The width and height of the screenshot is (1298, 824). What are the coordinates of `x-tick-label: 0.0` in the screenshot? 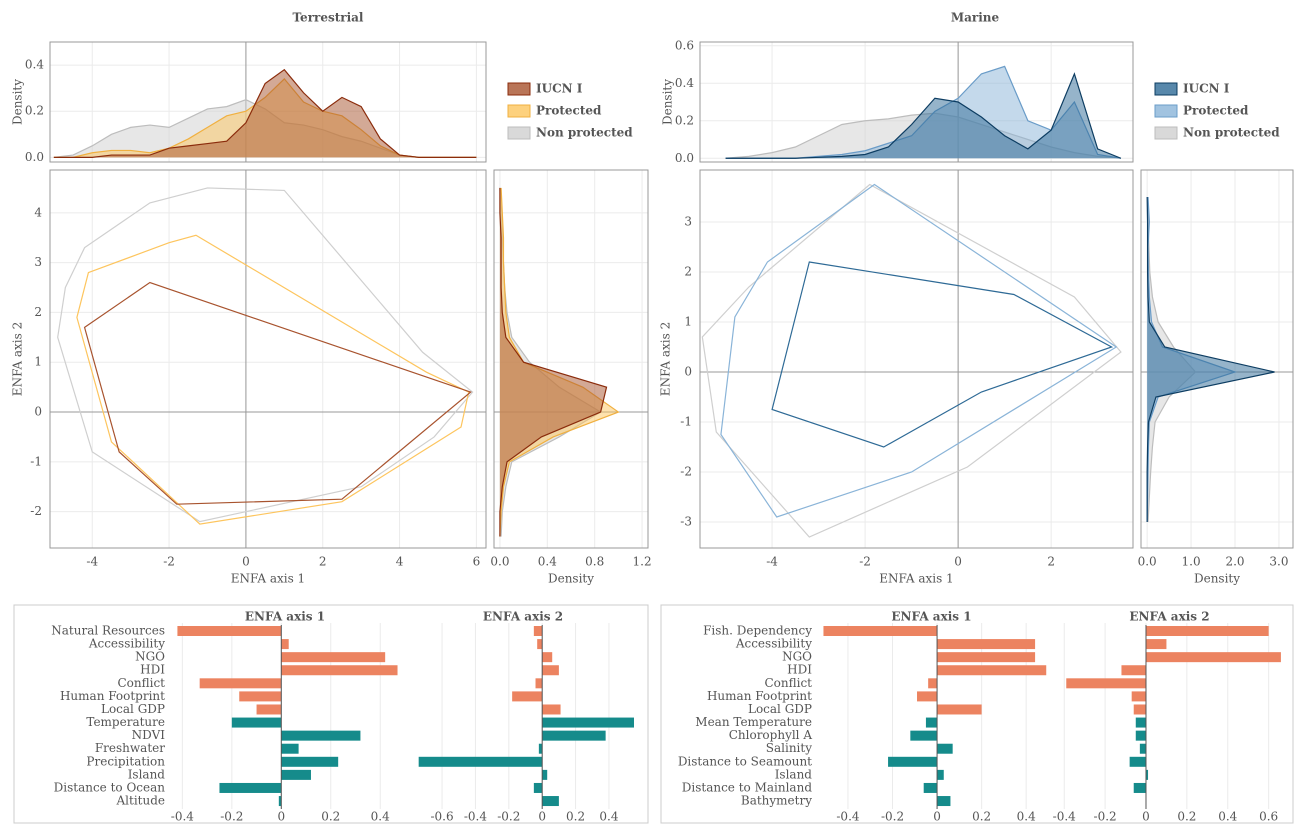 It's located at (1147, 562).